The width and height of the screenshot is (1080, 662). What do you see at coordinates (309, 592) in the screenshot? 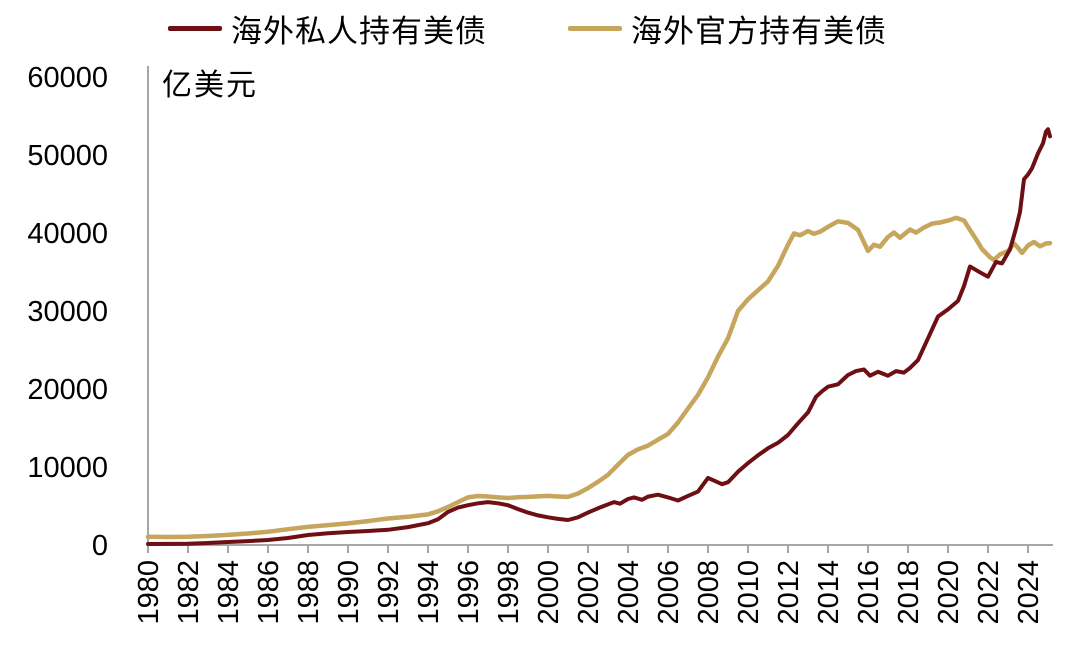
I see `x-axis-tick-label: 1988` at bounding box center [309, 592].